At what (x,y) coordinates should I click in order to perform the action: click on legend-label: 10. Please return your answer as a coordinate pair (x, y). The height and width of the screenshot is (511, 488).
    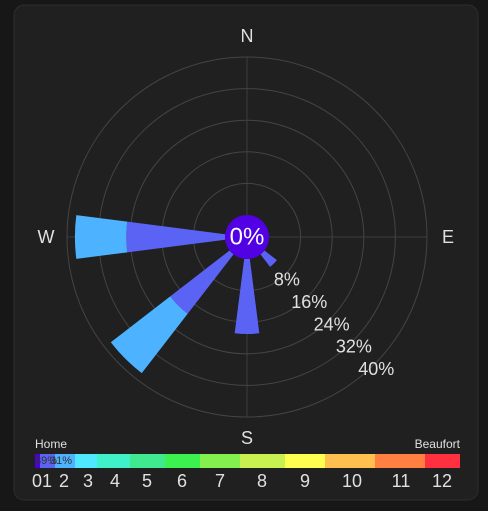
    Looking at the image, I should click on (352, 481).